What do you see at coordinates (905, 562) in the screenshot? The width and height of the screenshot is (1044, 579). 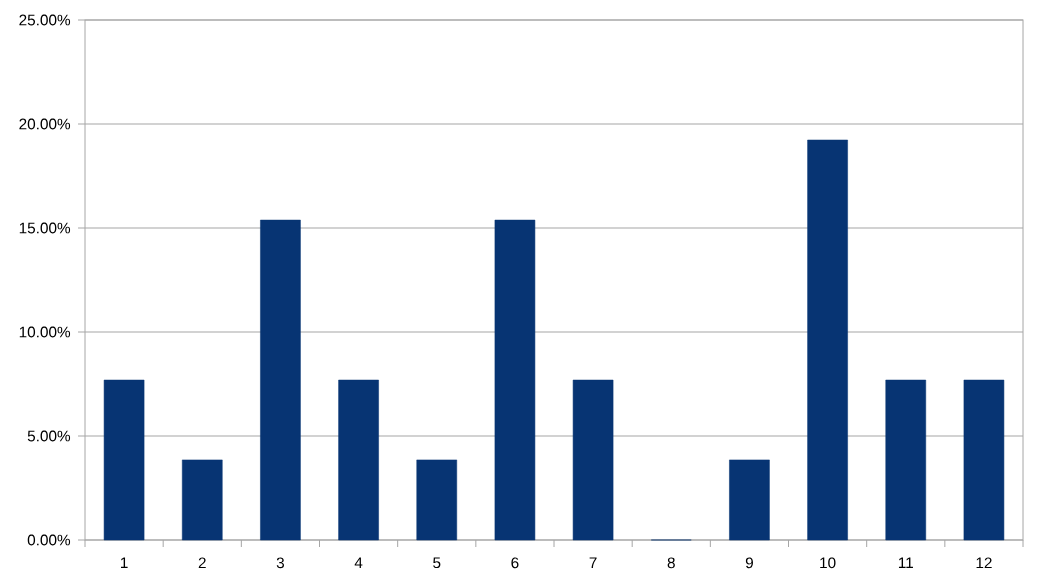 I see `x-tick-label: 11` at bounding box center [905, 562].